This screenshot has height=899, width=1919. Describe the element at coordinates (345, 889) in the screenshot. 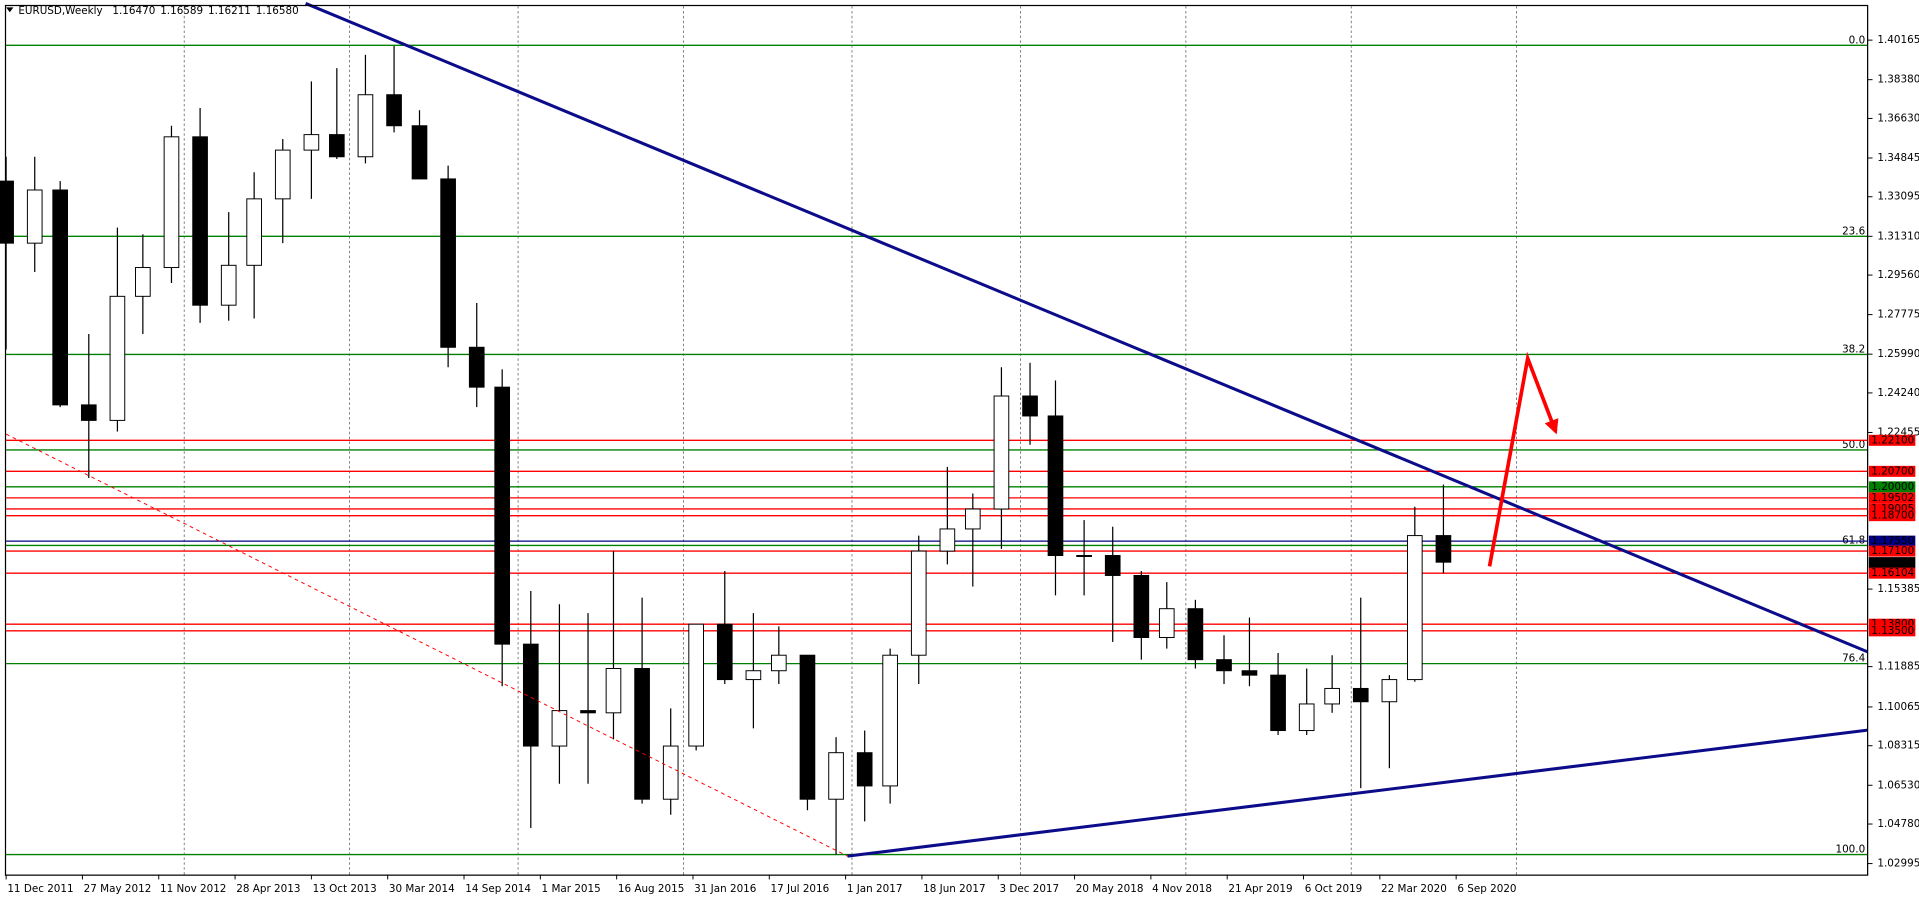

I see `x-tick-label: 13 Oct 2013` at that location.